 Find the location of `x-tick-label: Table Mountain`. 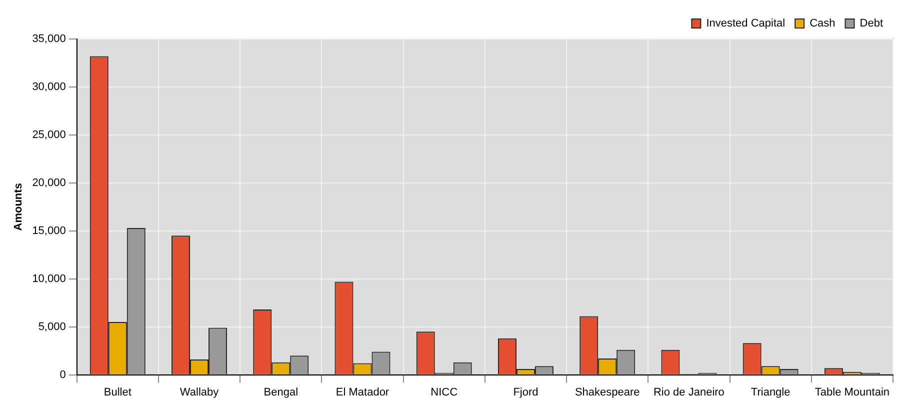

x-tick-label: Table Mountain is located at coordinates (852, 392).